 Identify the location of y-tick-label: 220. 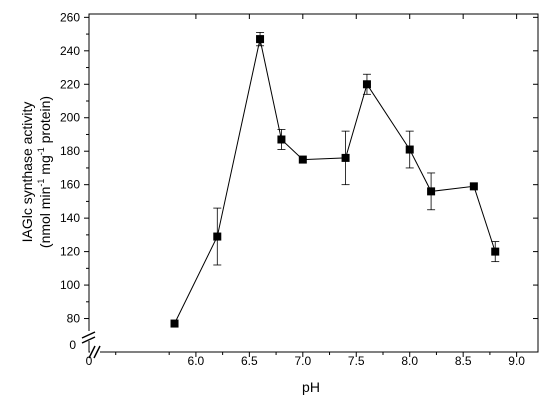
(70, 84).